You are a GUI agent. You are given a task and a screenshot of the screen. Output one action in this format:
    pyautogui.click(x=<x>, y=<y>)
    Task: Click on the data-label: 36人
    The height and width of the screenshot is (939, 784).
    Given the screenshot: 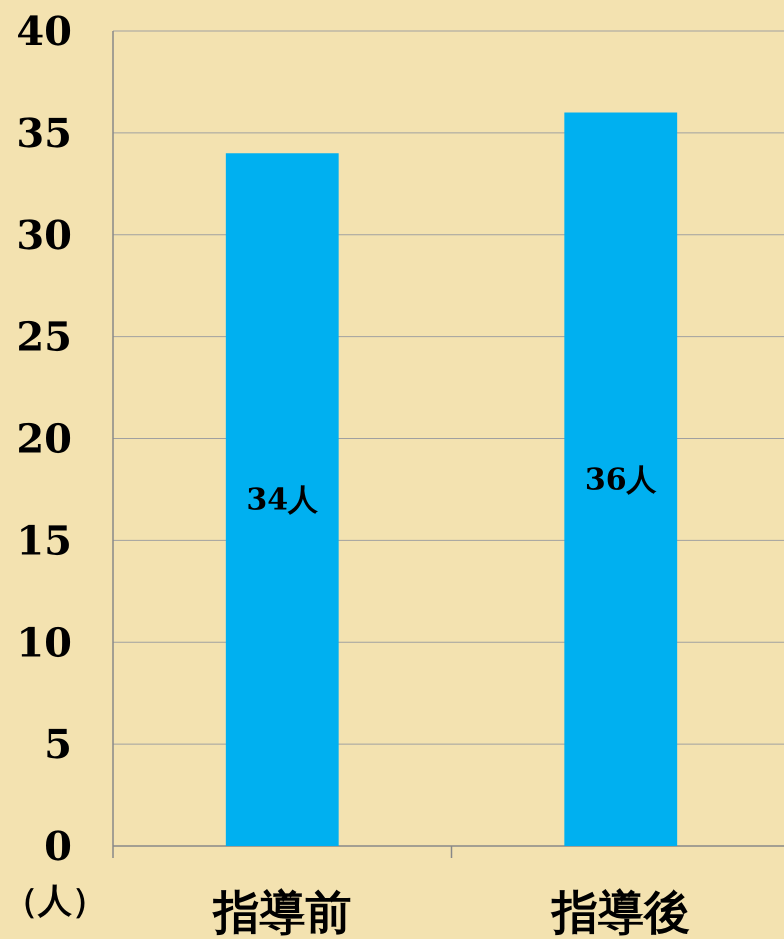 What is the action you would take?
    pyautogui.click(x=621, y=480)
    